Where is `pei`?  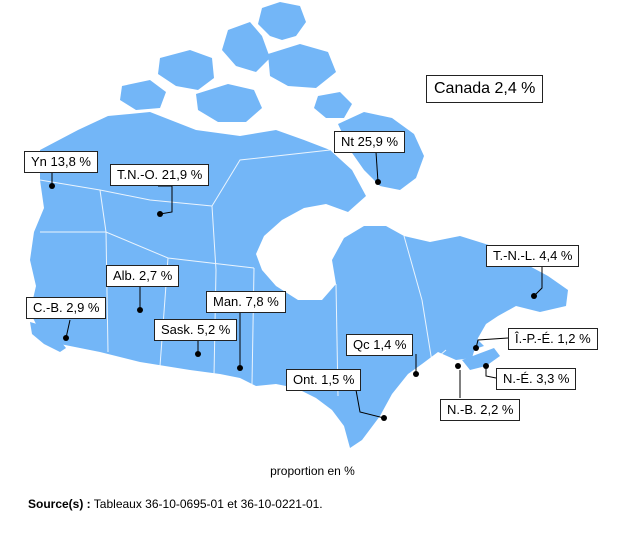 pei is located at coordinates (475, 345).